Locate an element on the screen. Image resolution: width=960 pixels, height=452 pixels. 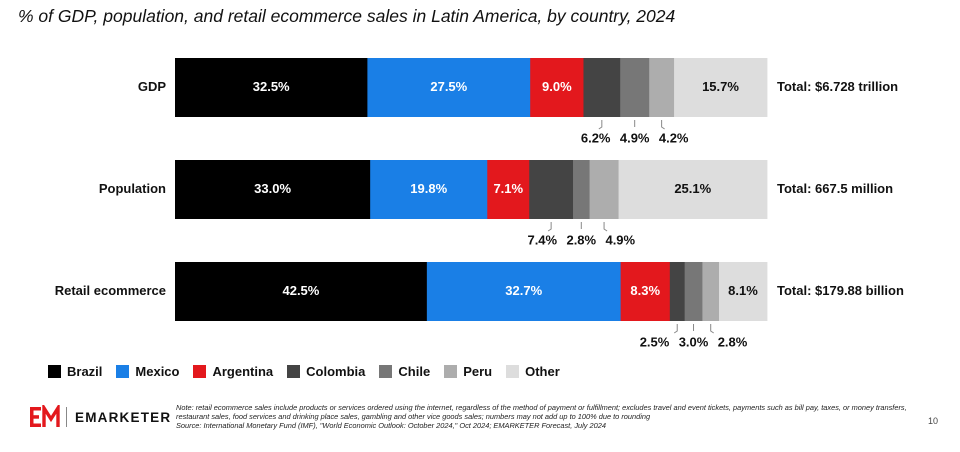
legend-swatch-chile is located at coordinates (386, 371).